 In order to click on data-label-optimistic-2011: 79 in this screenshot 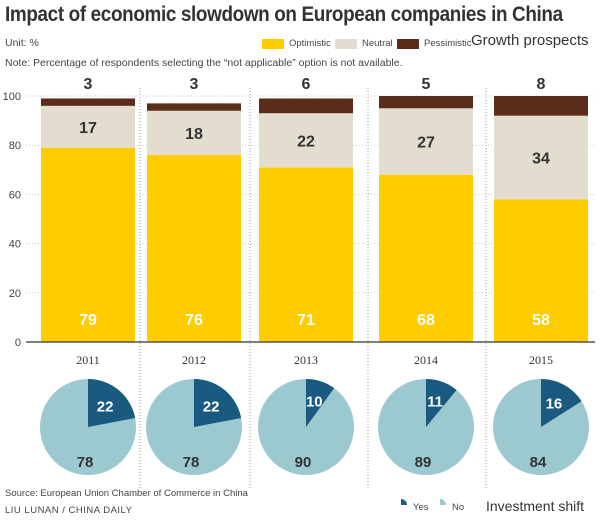, I will do `click(88, 320)`.